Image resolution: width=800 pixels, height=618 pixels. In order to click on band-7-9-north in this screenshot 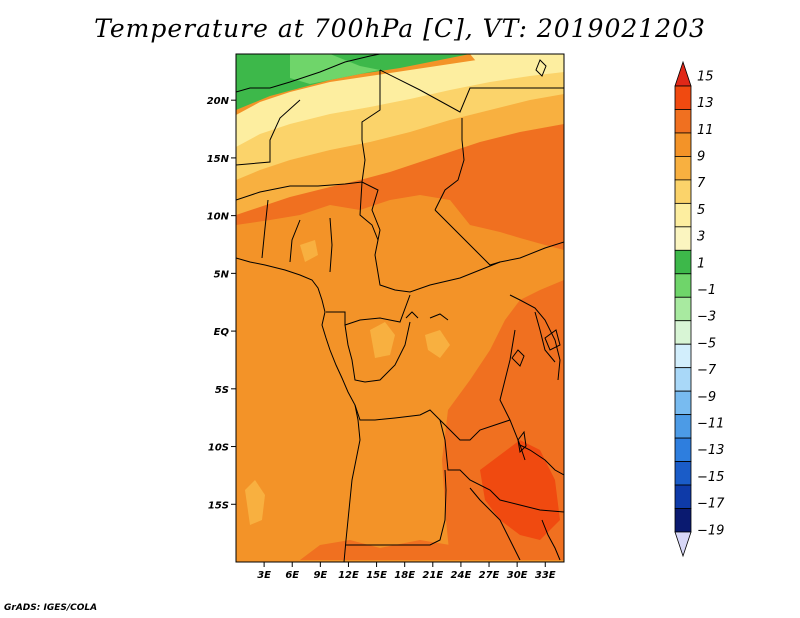, I will do `click(400, 153)`.